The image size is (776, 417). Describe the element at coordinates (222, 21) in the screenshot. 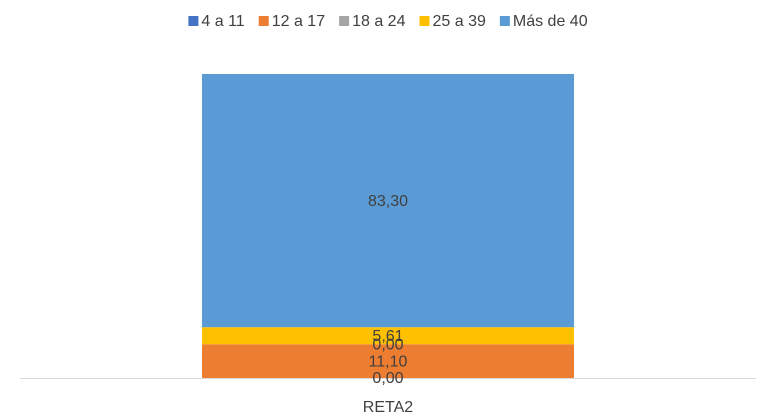

I see `legend-label: 4 a 11` at that location.